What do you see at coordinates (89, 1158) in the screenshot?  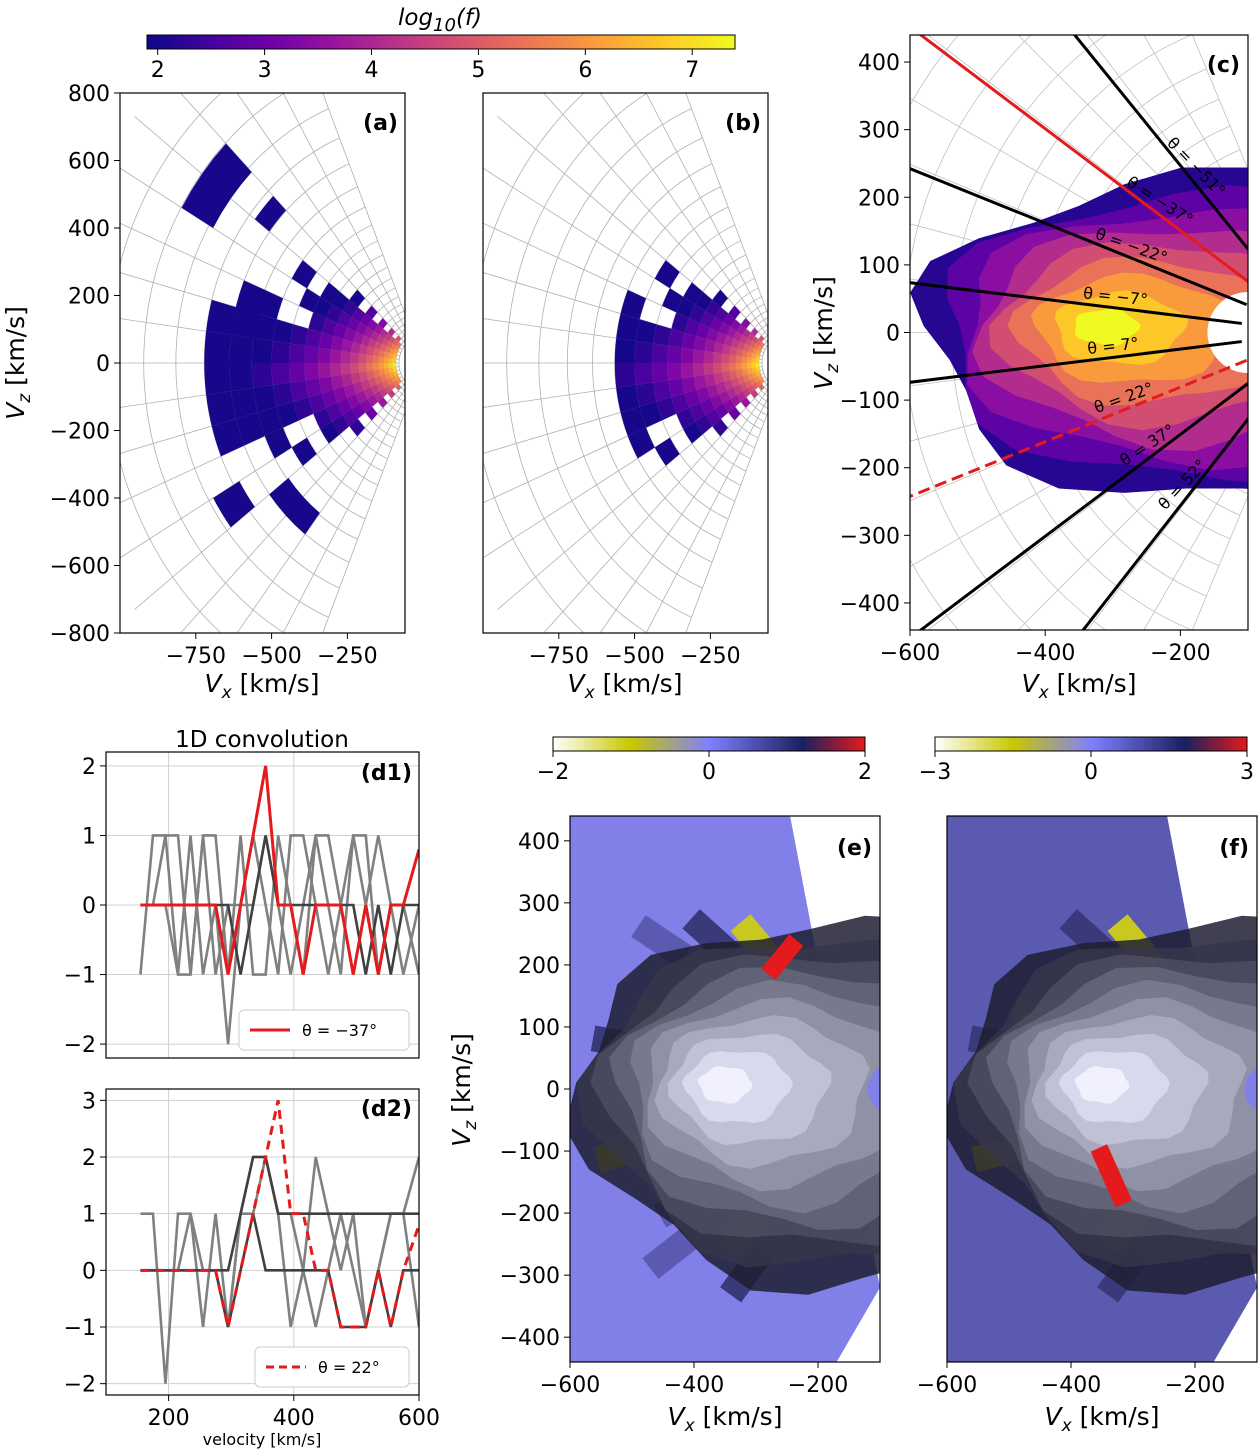 I see `y-tick-label: 2` at bounding box center [89, 1158].